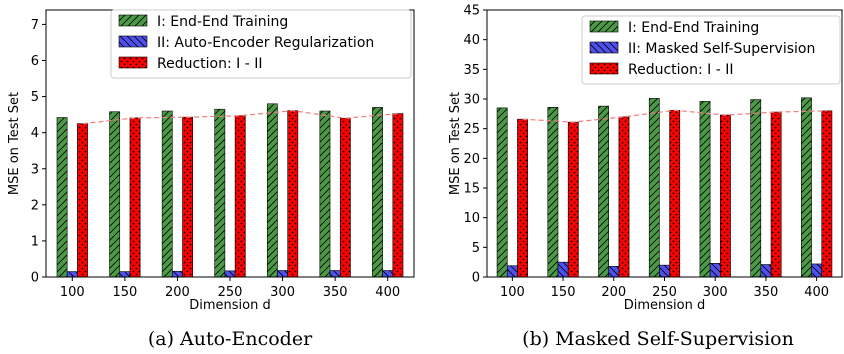 The height and width of the screenshot is (354, 844). What do you see at coordinates (471, 100) in the screenshot?
I see `y-tick-label: 30` at bounding box center [471, 100].